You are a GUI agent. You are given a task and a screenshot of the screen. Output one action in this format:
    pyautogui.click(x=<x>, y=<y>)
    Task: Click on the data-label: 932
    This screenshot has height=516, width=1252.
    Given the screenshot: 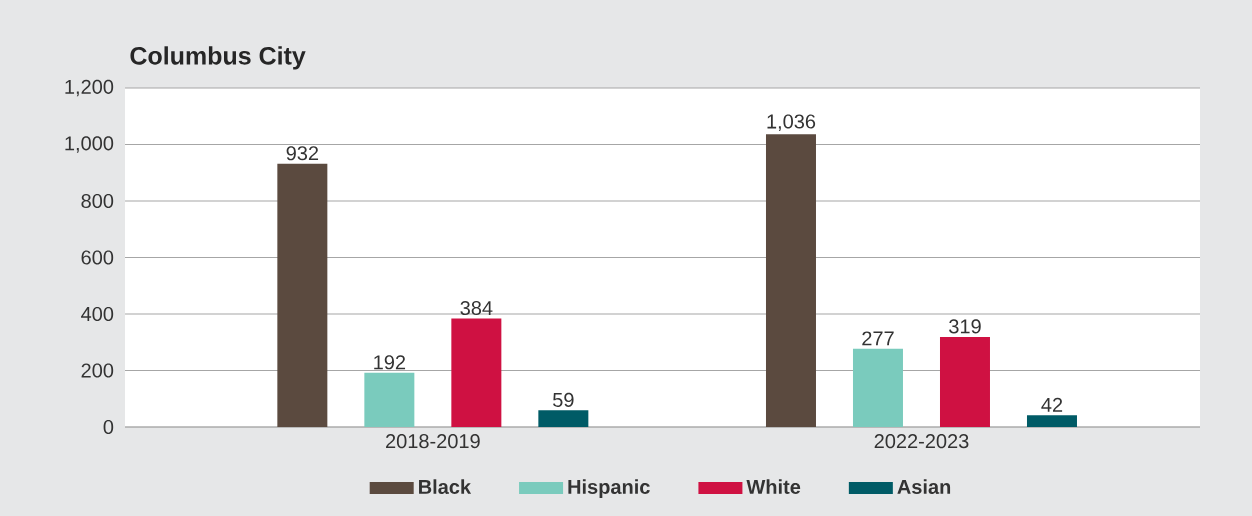 What is the action you would take?
    pyautogui.click(x=302, y=153)
    